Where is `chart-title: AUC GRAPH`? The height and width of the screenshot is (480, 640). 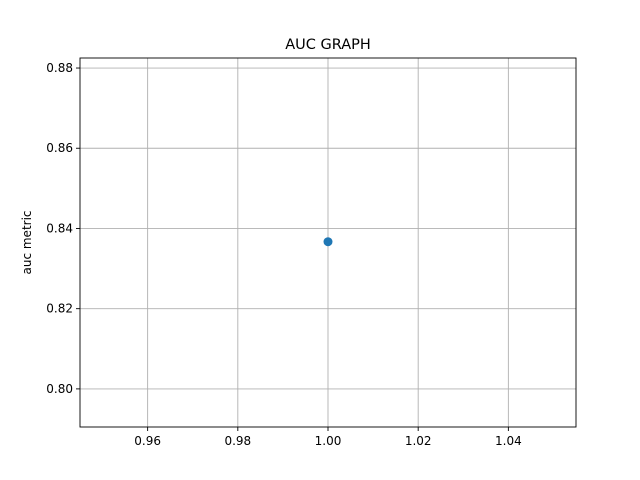
chart-title: AUC GRAPH is located at coordinates (328, 45).